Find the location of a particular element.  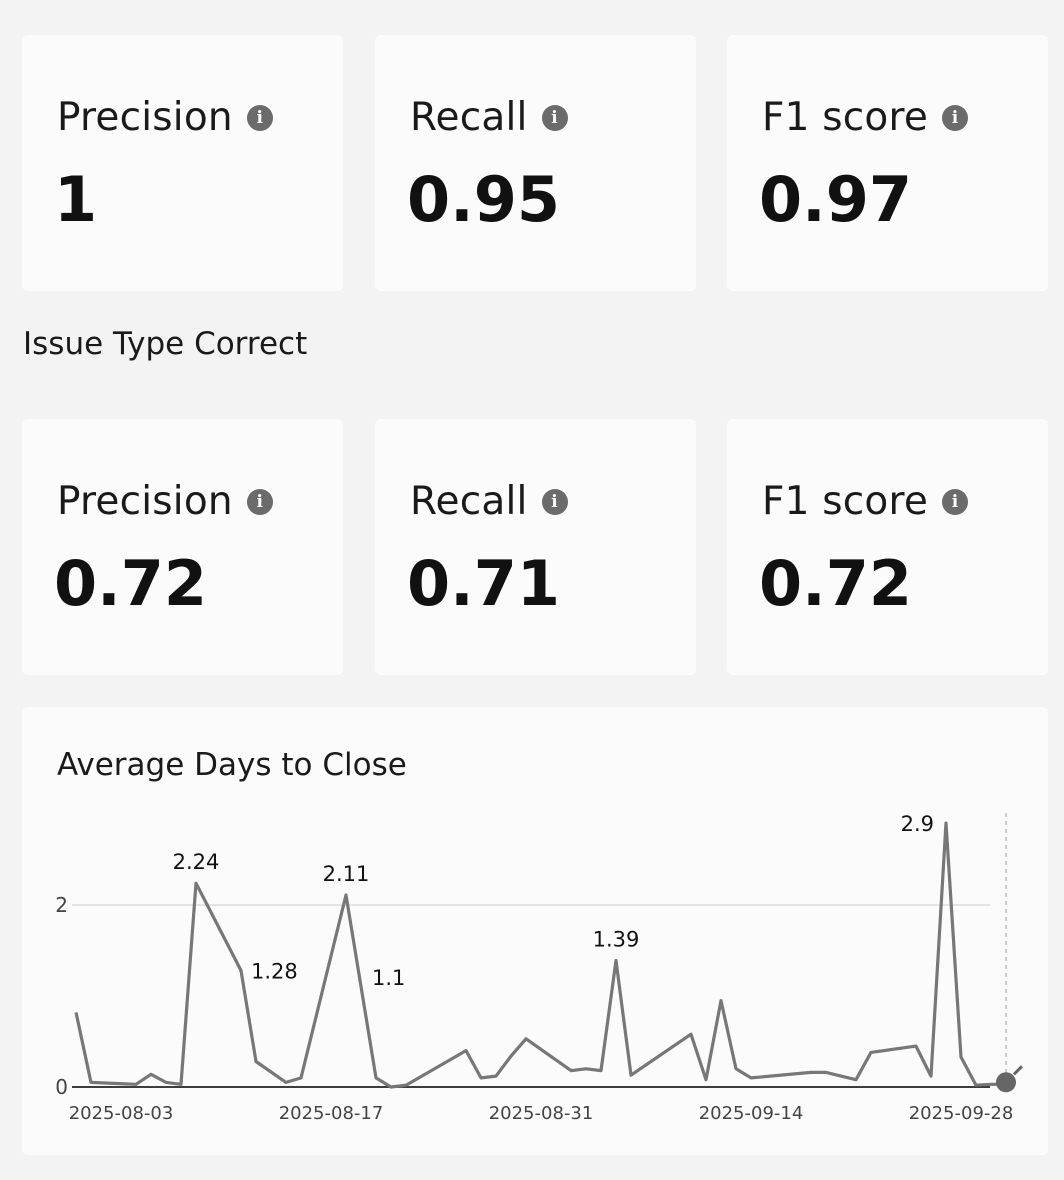

issue-precision-label-row: Precision i is located at coordinates (165, 501).